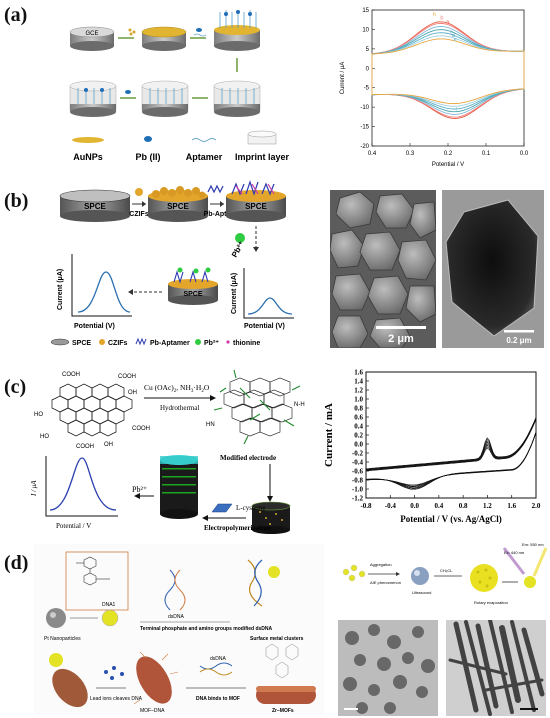 This screenshot has height=718, width=550. What do you see at coordinates (401, 339) in the screenshot?
I see `scale-bar-sem: 2 μm` at bounding box center [401, 339].